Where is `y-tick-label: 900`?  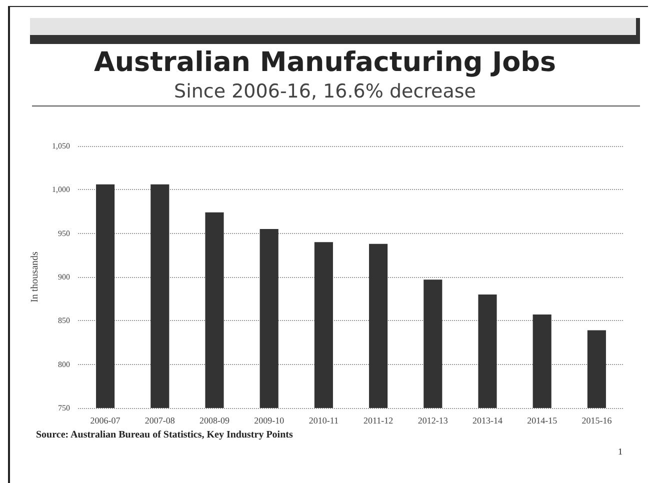
y-tick-label: 900 is located at coordinates (64, 277).